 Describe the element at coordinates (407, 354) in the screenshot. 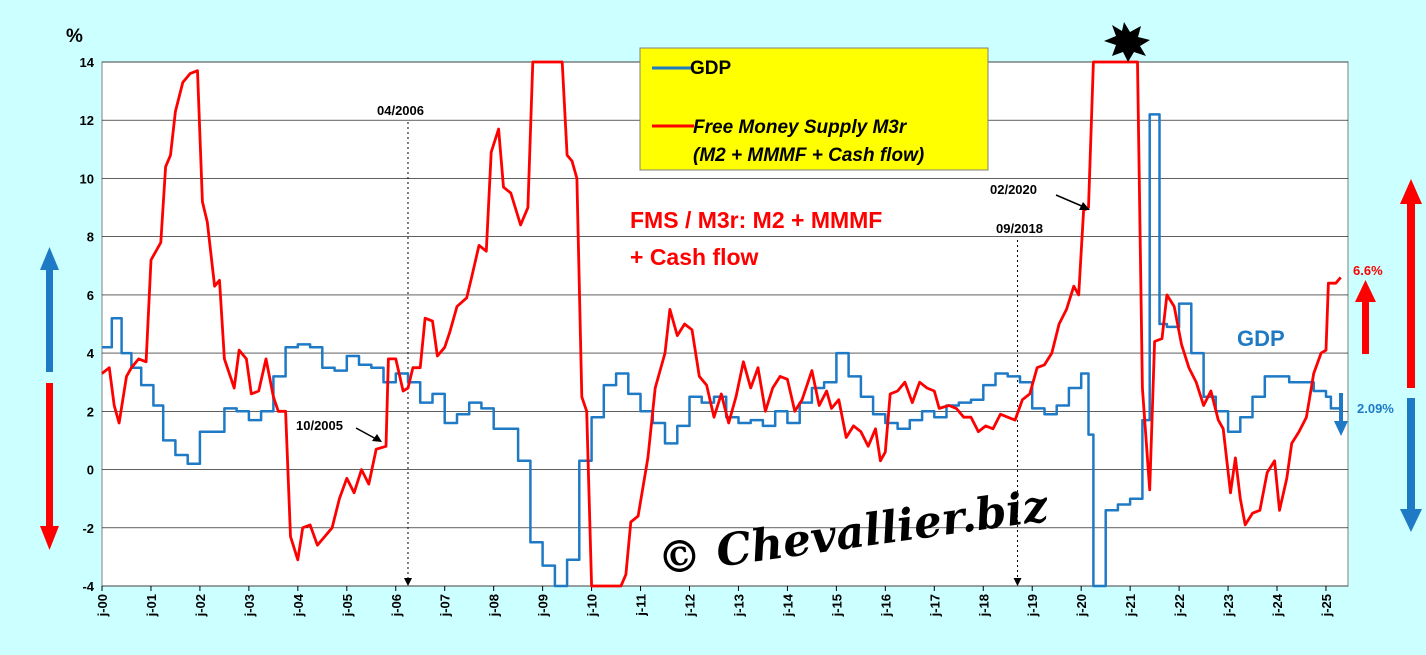

I see `vline-2006` at that location.